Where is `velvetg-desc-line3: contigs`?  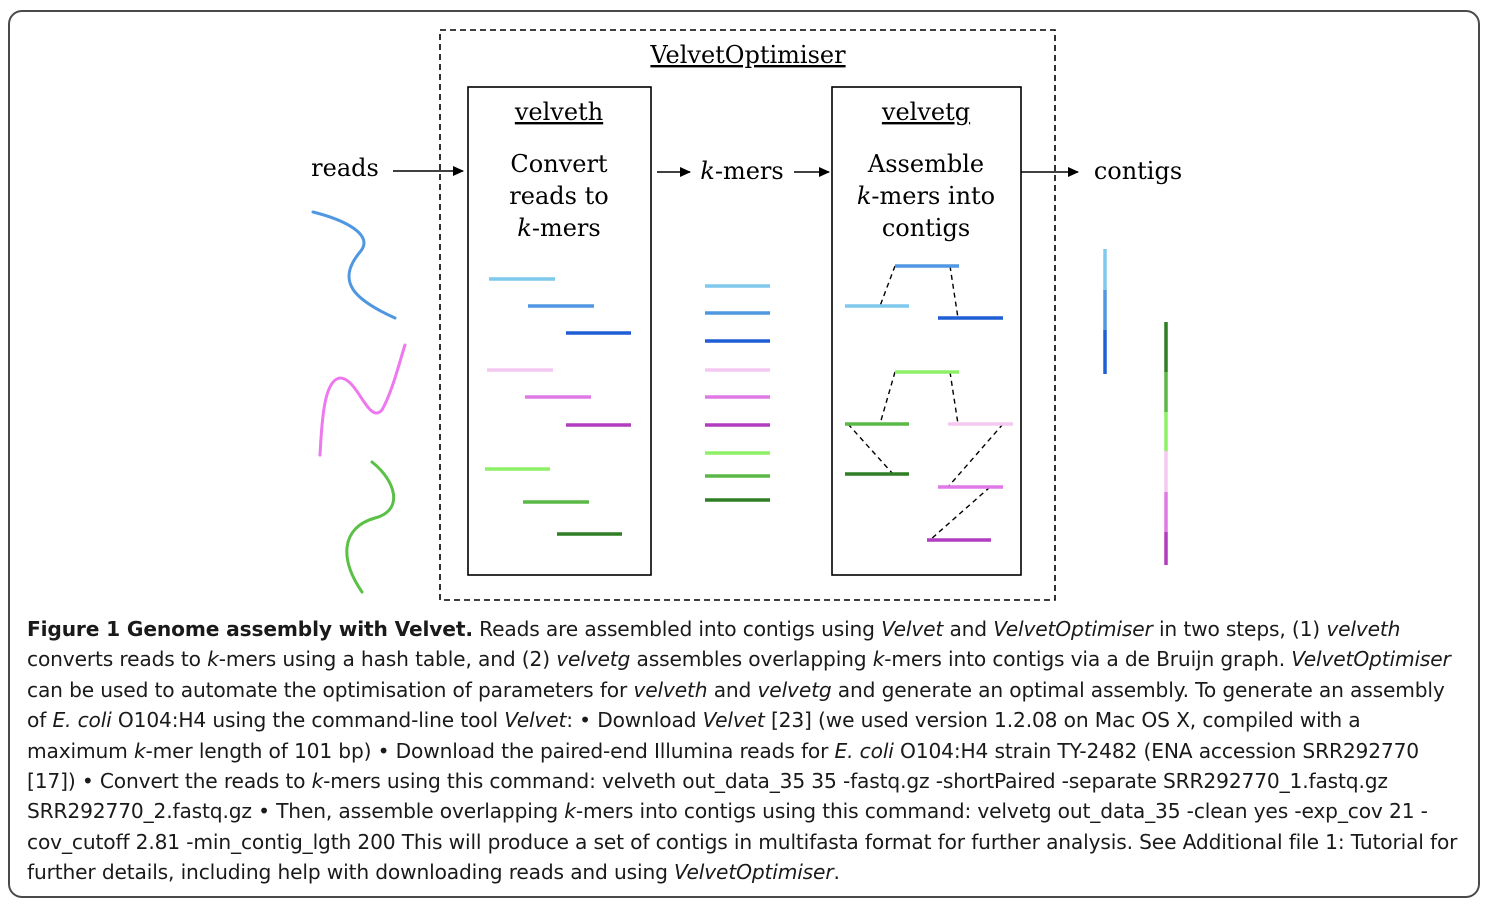
velvetg-desc-line3: contigs is located at coordinates (926, 228).